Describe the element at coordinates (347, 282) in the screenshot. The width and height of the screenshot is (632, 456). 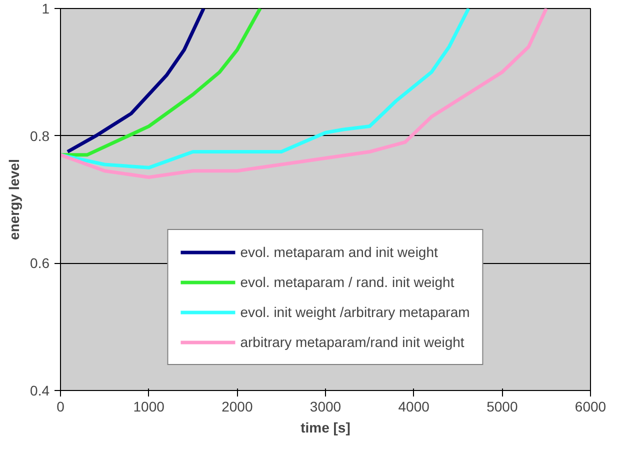
I see `legend-label: evol. metaparam / rand. init weight` at that location.